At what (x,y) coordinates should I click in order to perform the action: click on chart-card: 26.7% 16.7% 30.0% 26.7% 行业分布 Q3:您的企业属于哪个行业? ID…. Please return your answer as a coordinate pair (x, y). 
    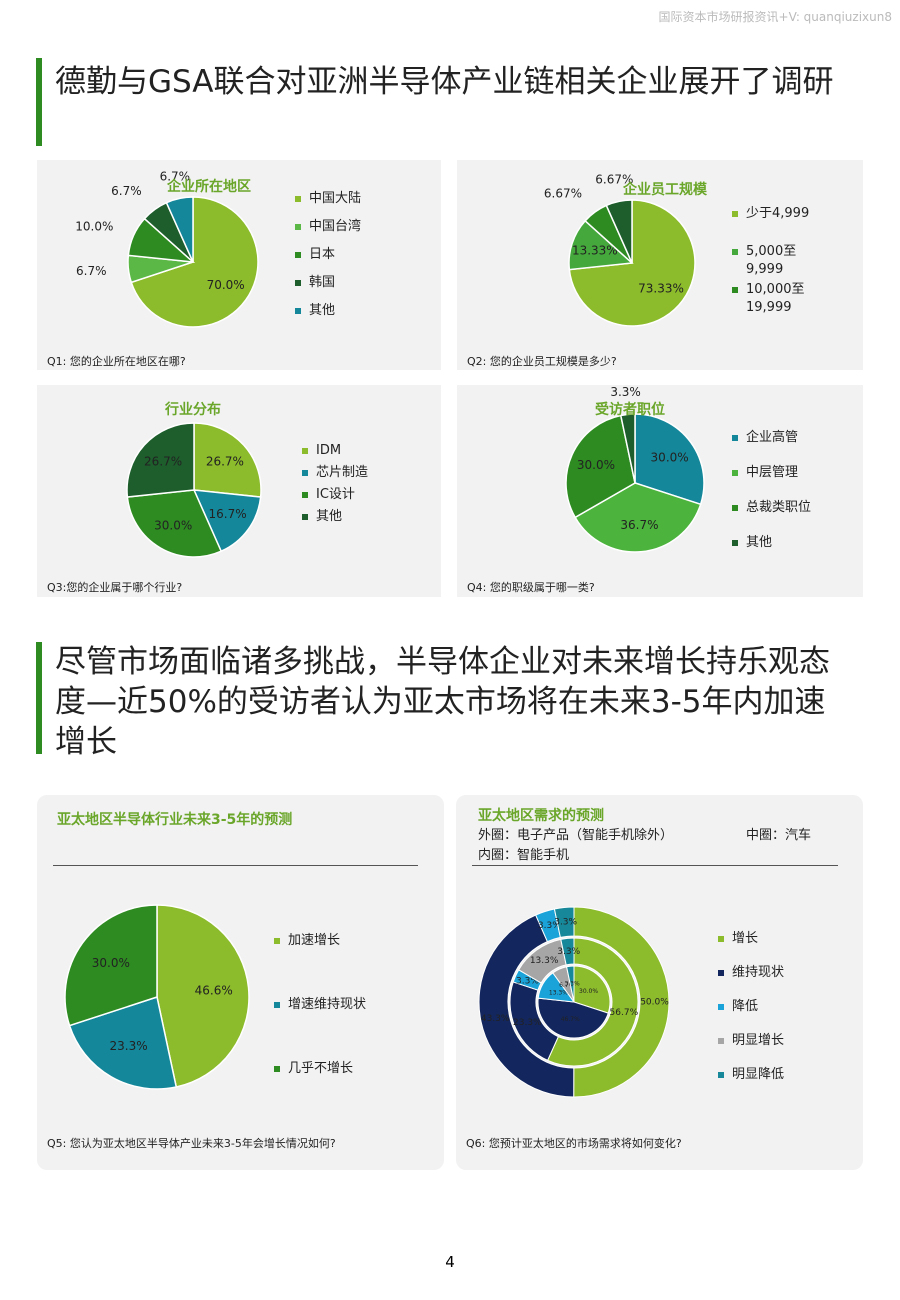
    Looking at the image, I should click on (239, 491).